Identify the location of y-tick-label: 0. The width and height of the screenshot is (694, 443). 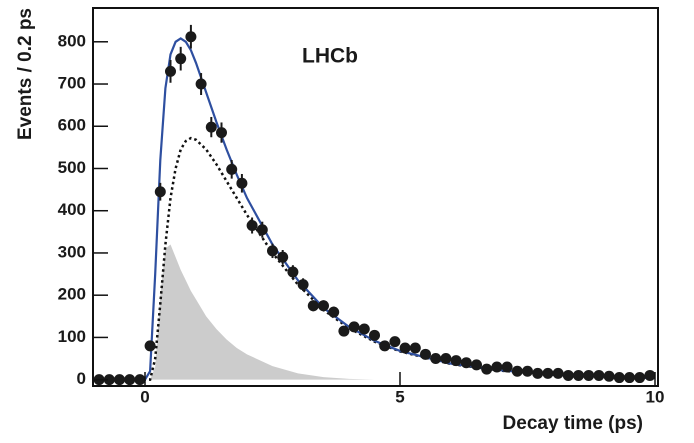
(81, 378).